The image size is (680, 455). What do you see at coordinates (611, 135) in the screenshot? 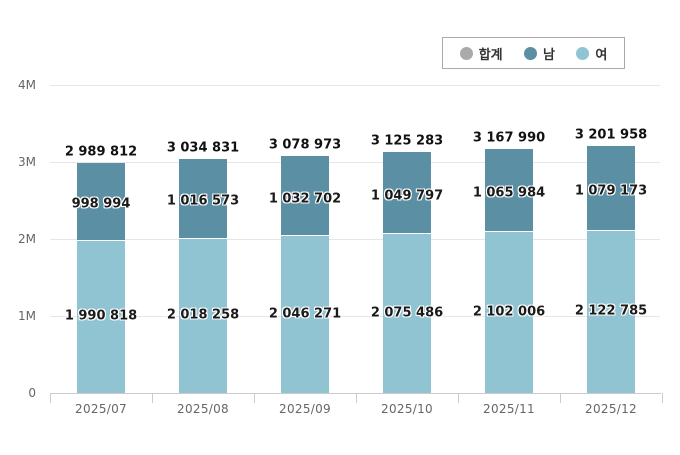
I see `data-label-total: 3 201 958` at bounding box center [611, 135].